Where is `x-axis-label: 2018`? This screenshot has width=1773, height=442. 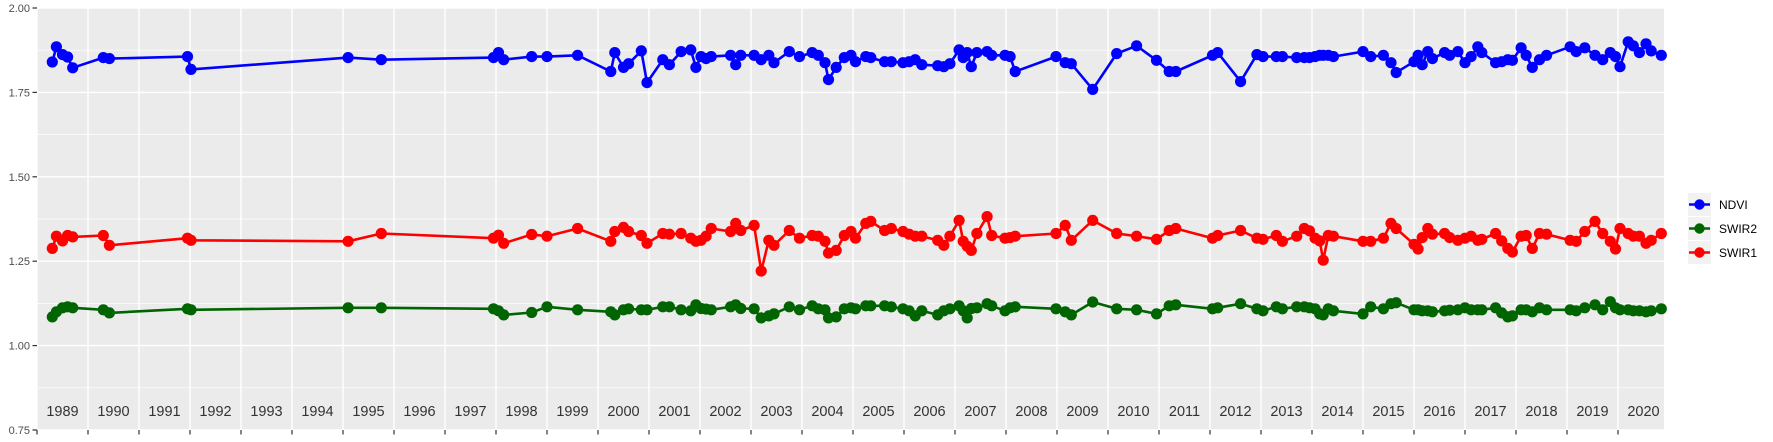
x-axis-label: 2018 is located at coordinates (1541, 412).